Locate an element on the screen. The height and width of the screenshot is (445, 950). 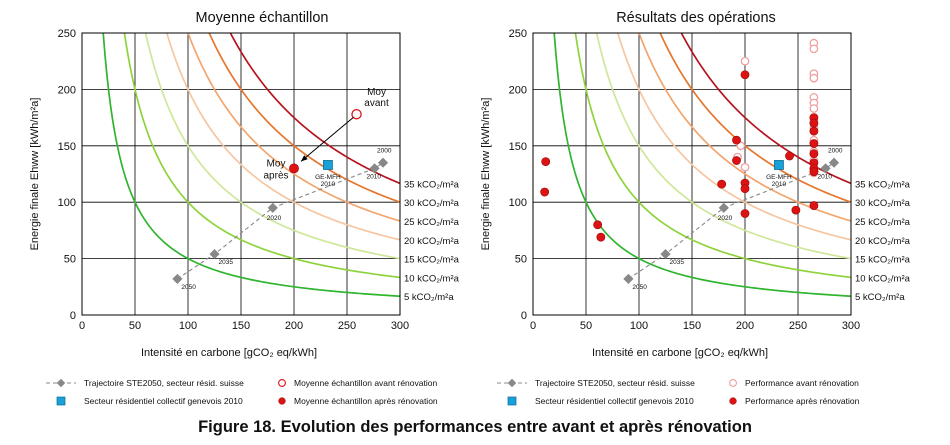
x-tick-label: 0 is located at coordinates (82, 326).